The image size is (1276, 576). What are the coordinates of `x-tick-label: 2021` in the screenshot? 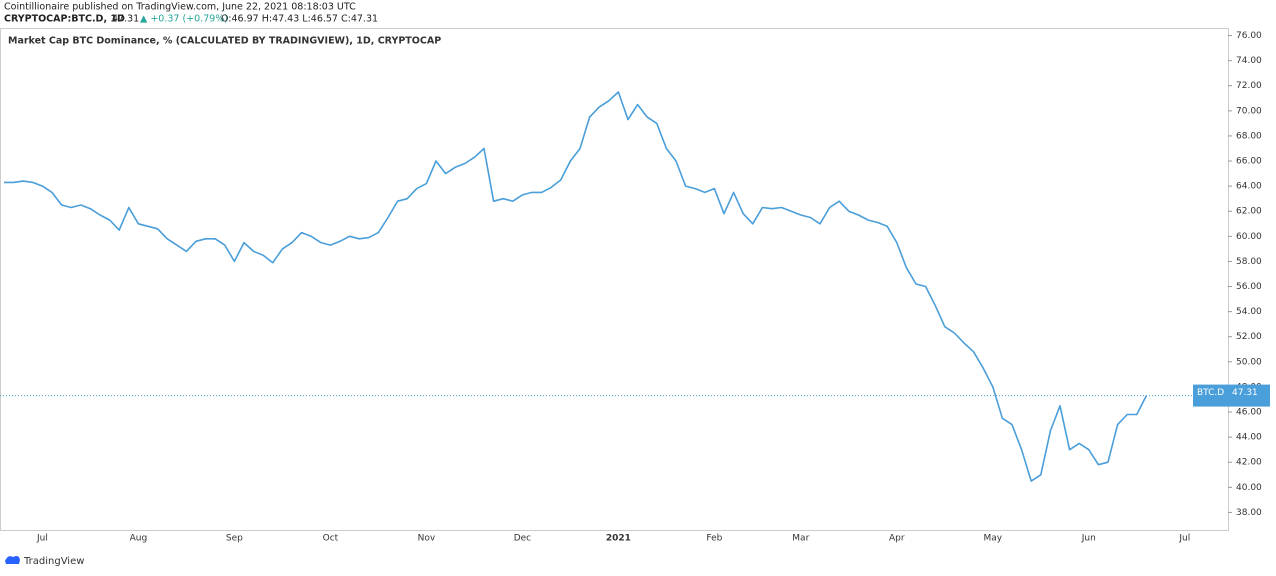 It's located at (618, 539).